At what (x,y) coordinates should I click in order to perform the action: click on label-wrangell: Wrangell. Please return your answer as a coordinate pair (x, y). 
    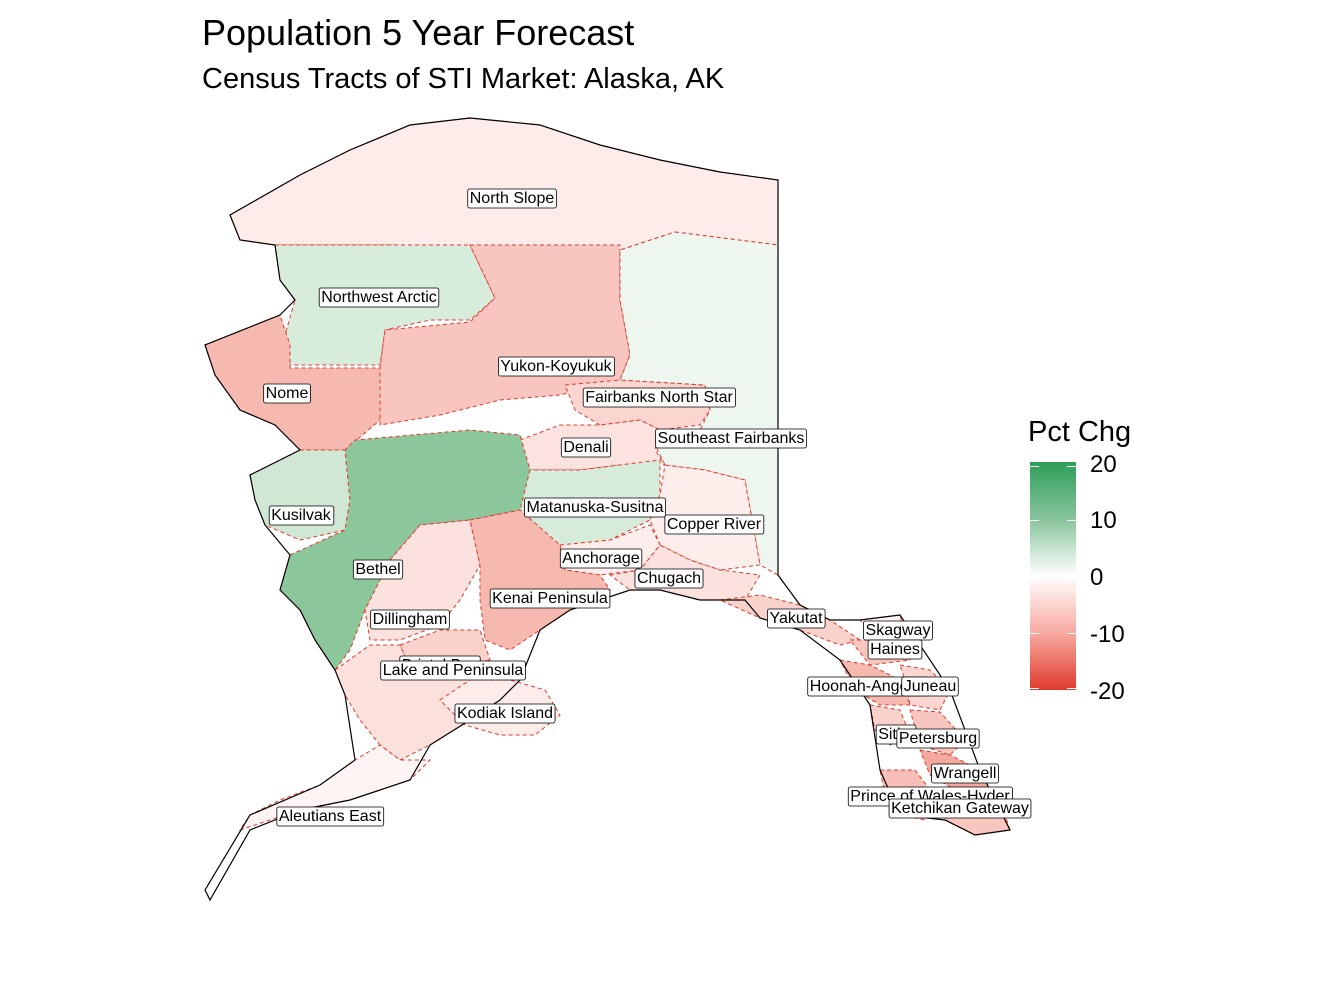
    Looking at the image, I should click on (965, 773).